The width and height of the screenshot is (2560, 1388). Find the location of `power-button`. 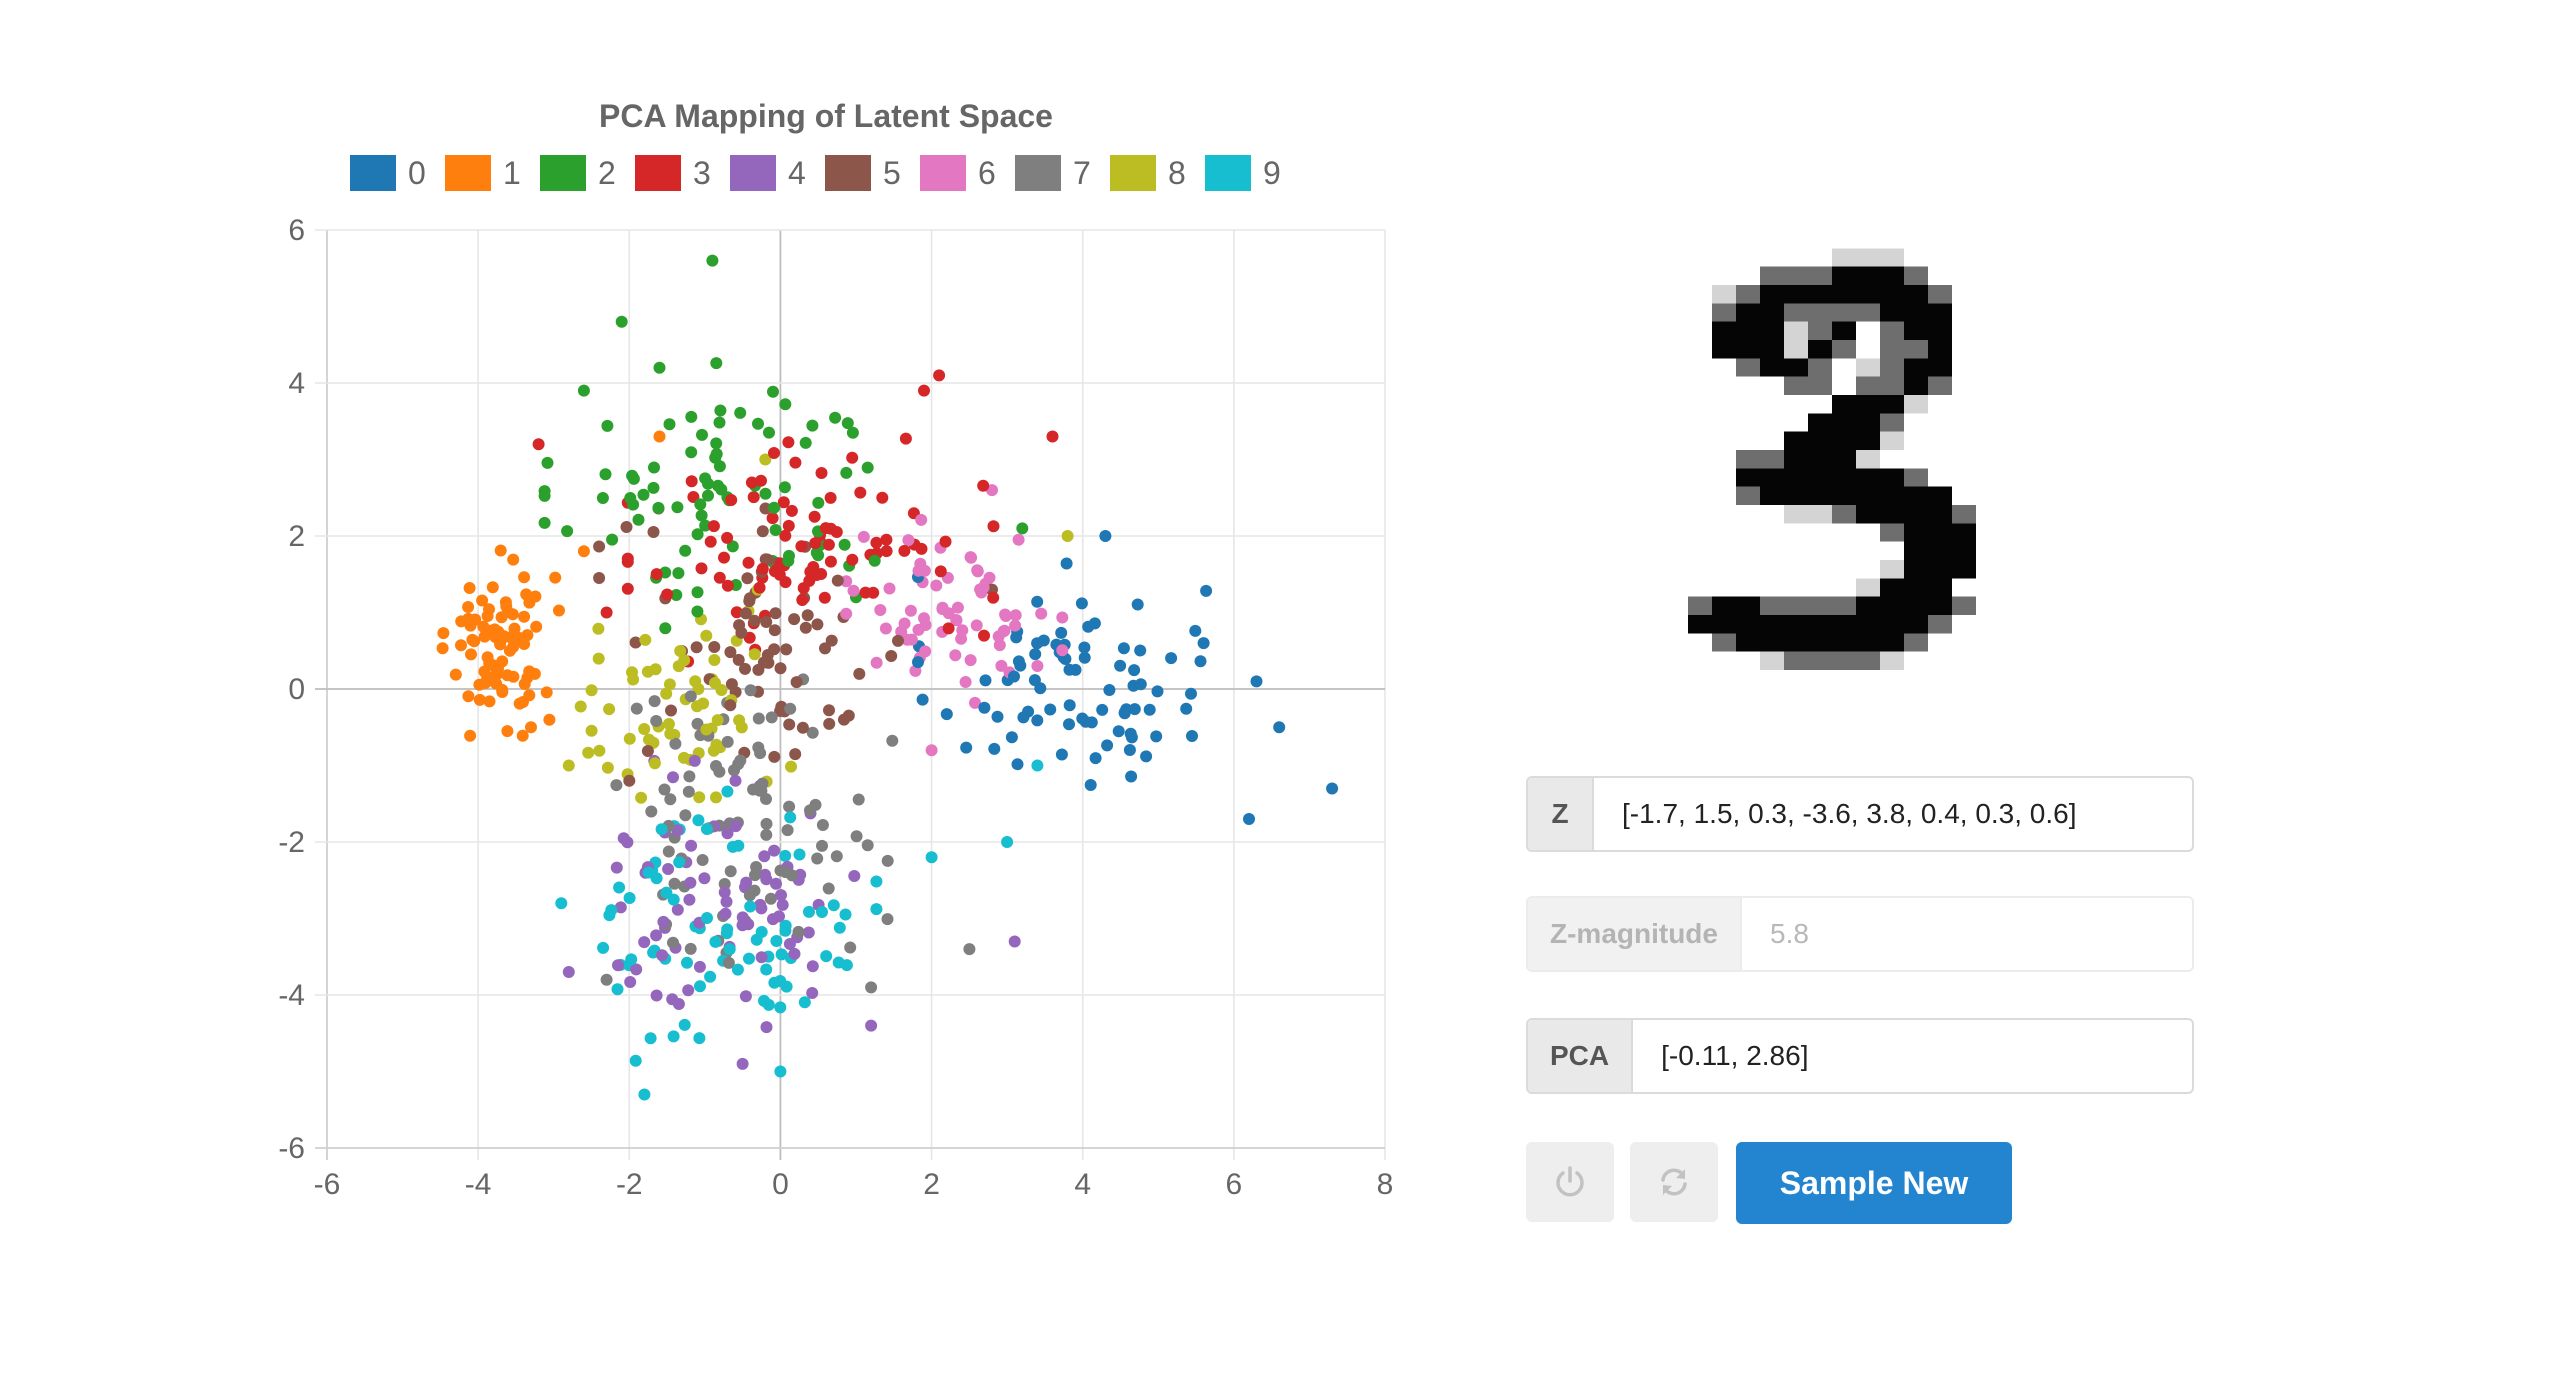

power-button is located at coordinates (1570, 1182).